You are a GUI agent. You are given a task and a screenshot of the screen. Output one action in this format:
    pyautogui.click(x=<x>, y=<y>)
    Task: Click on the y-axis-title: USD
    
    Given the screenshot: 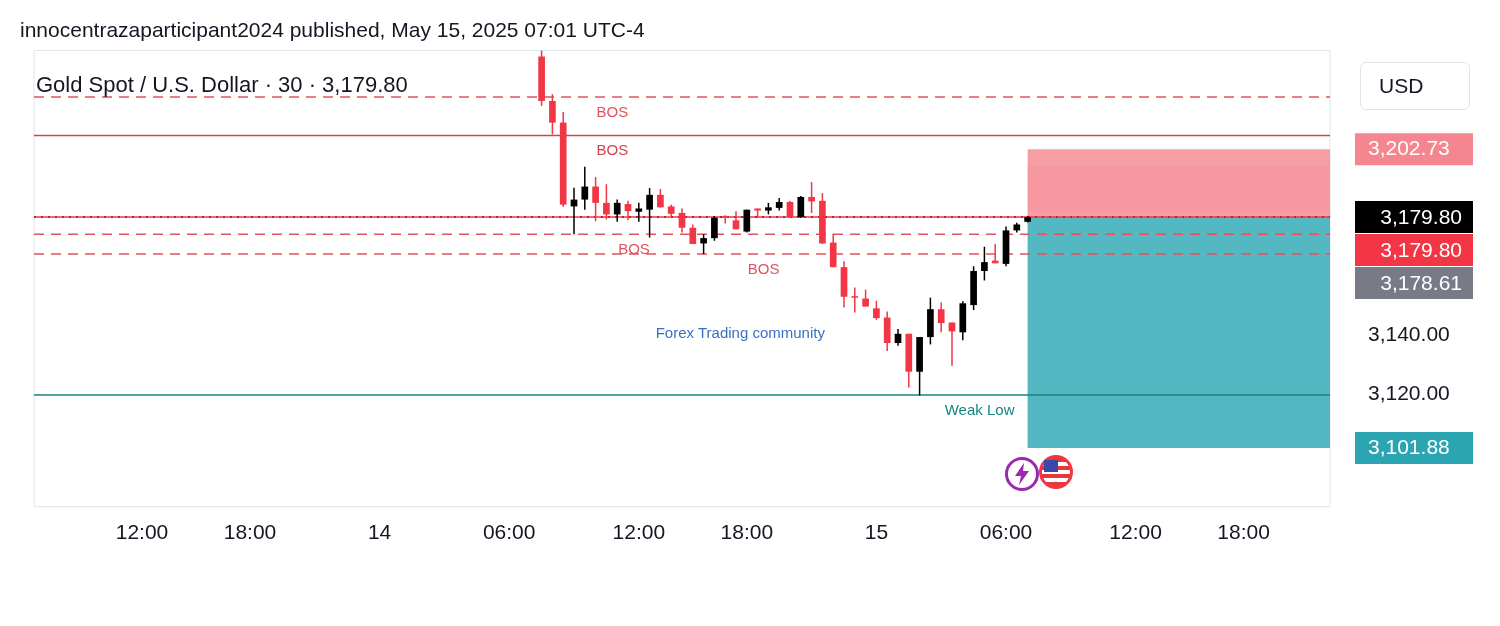 What is the action you would take?
    pyautogui.click(x=1415, y=86)
    